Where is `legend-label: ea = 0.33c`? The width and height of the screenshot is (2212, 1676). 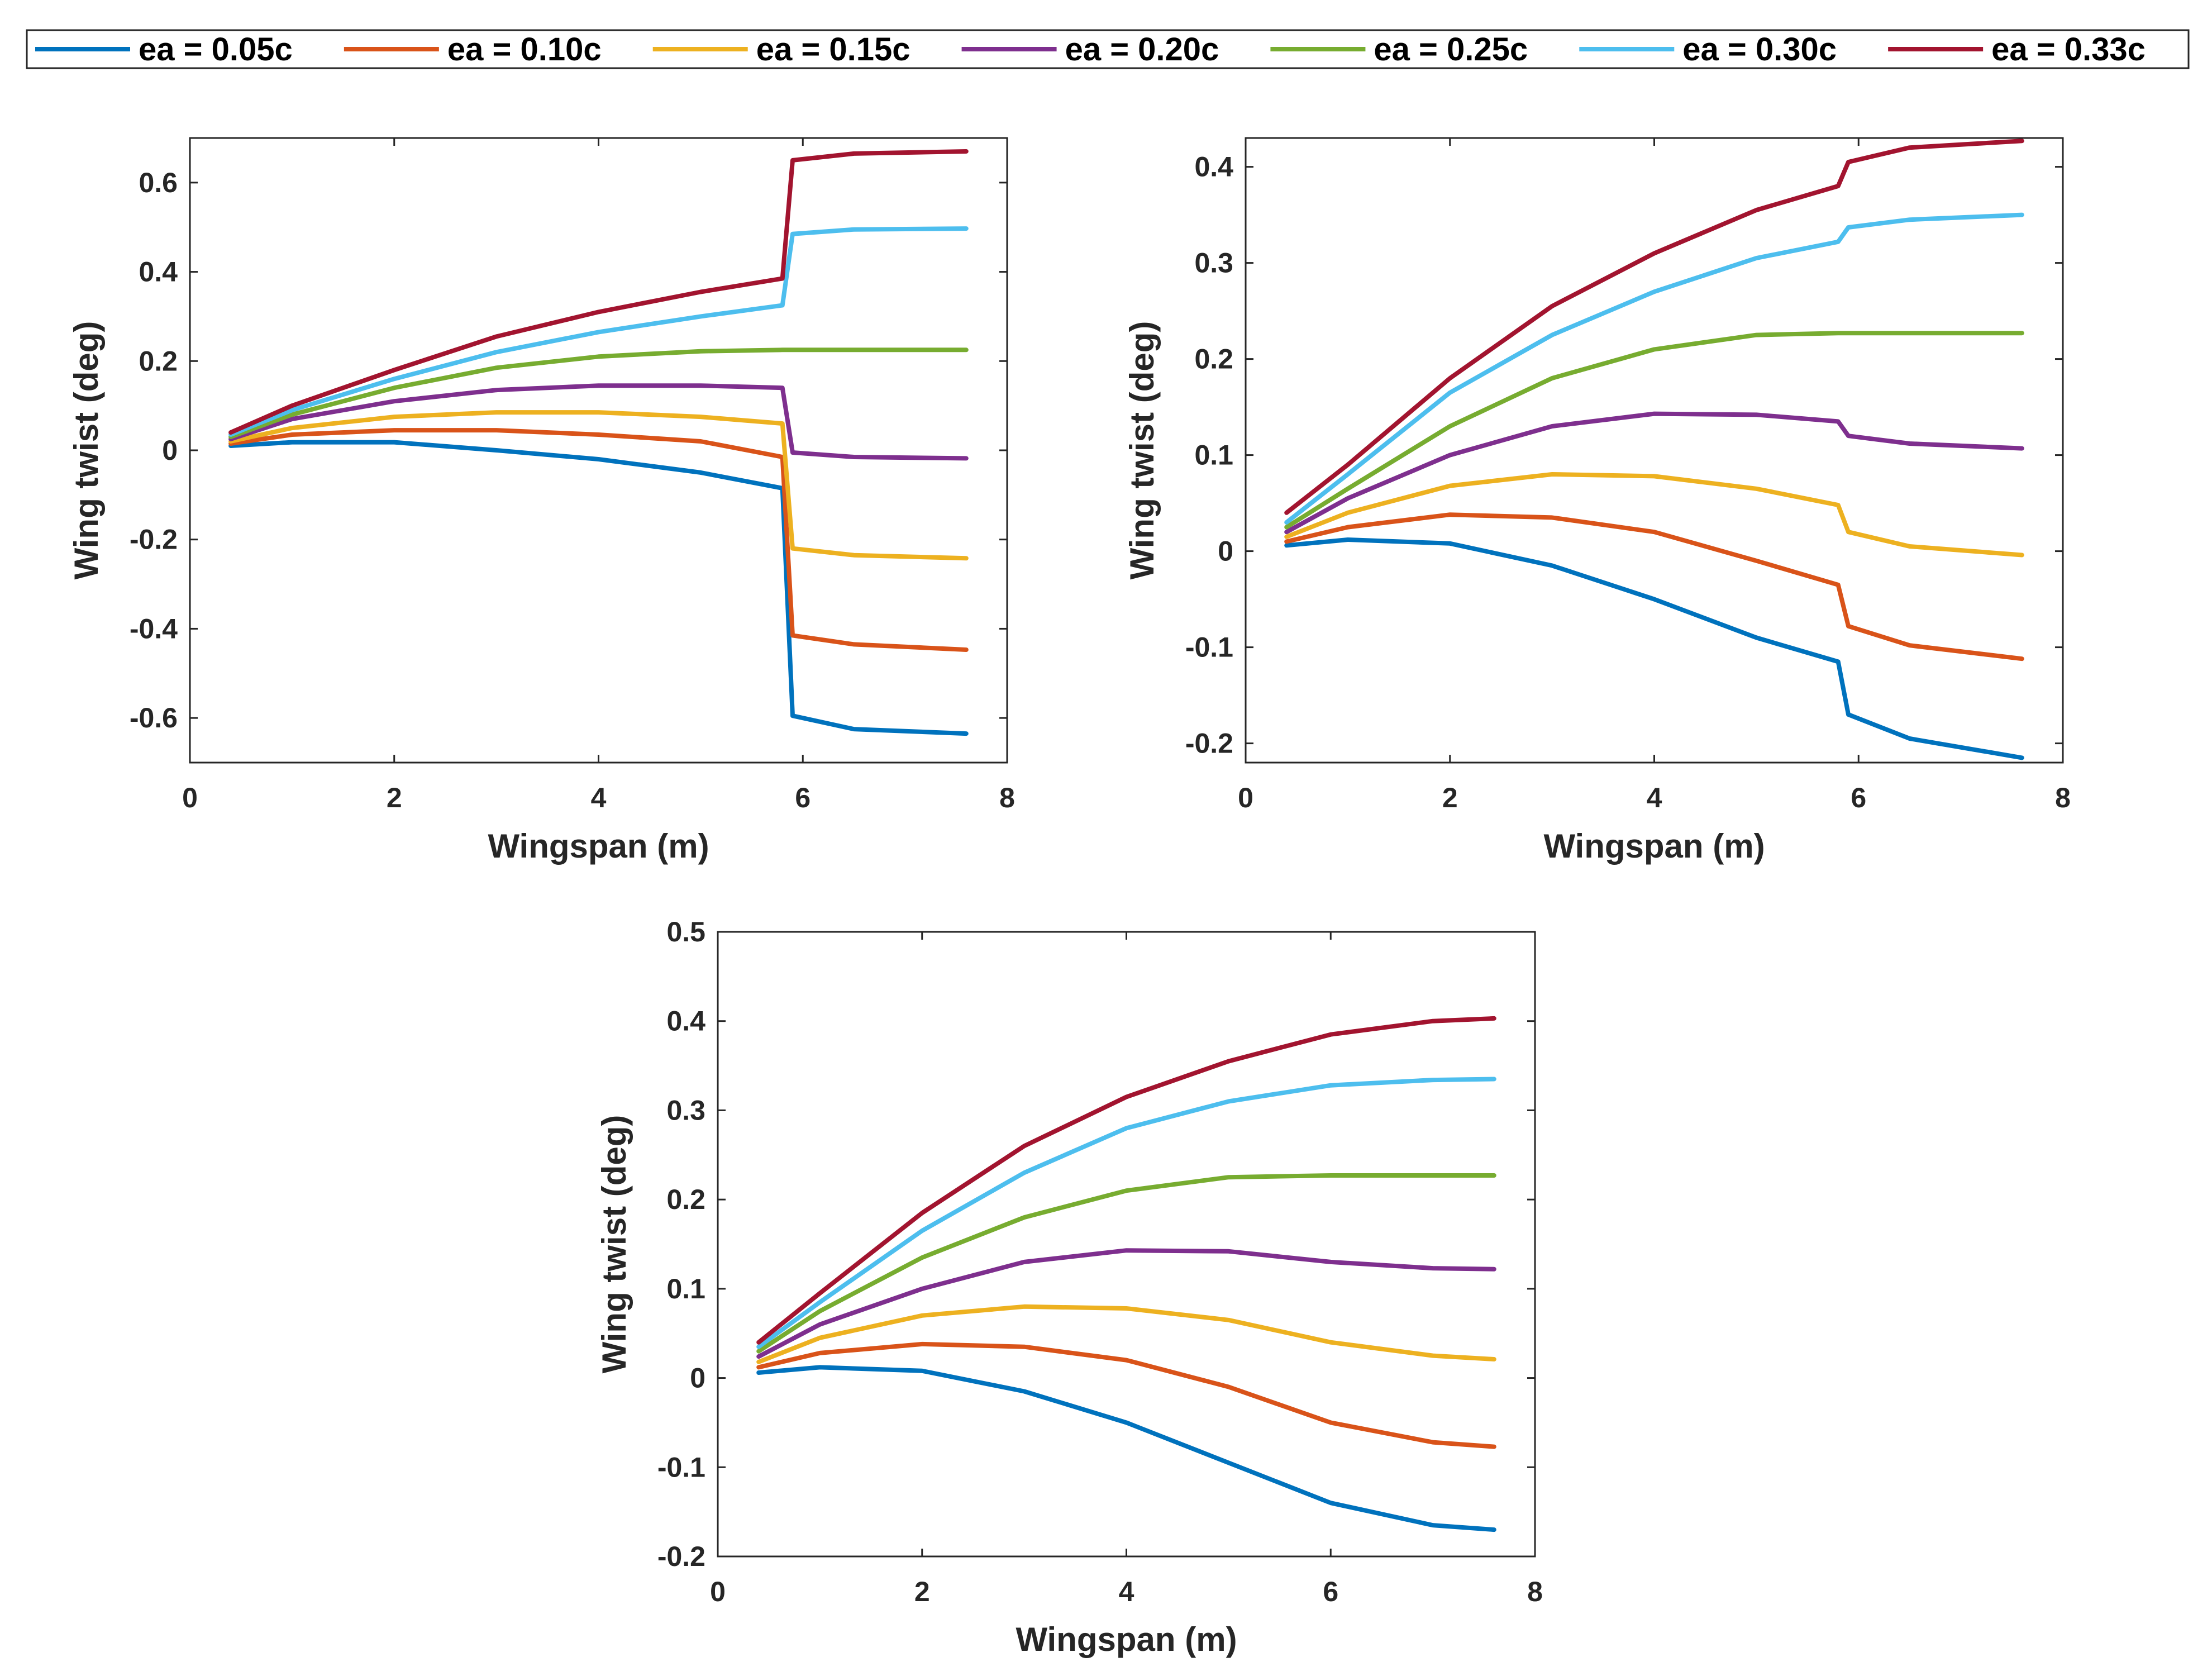
legend-label: ea = 0.33c is located at coordinates (2069, 49).